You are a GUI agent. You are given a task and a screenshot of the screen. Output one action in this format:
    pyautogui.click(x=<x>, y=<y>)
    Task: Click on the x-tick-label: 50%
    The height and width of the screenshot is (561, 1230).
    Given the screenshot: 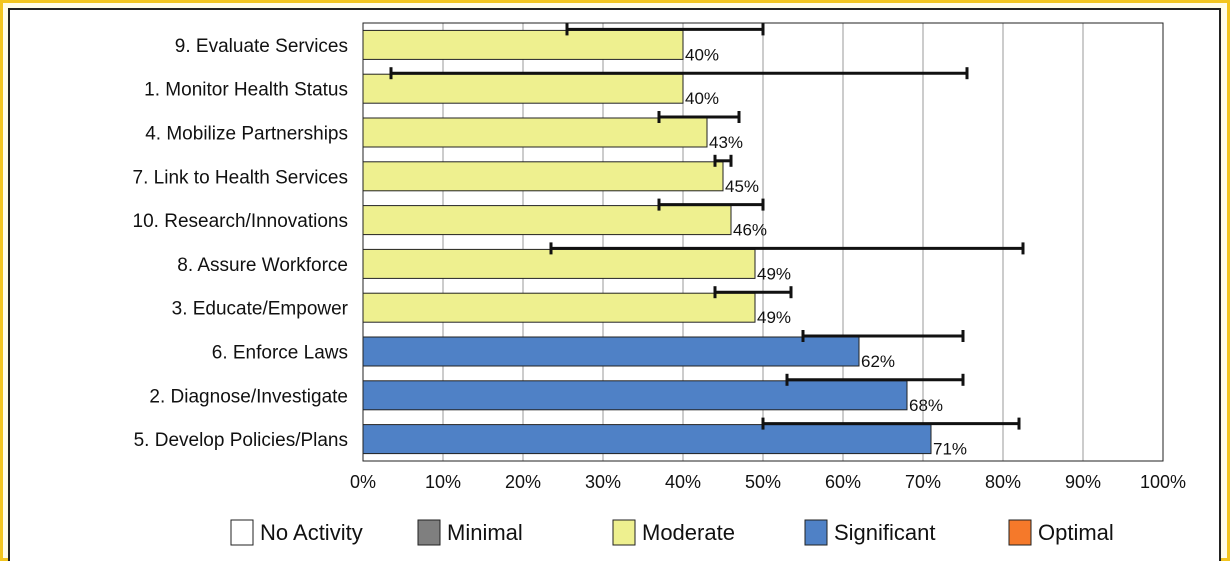 What is the action you would take?
    pyautogui.click(x=763, y=482)
    